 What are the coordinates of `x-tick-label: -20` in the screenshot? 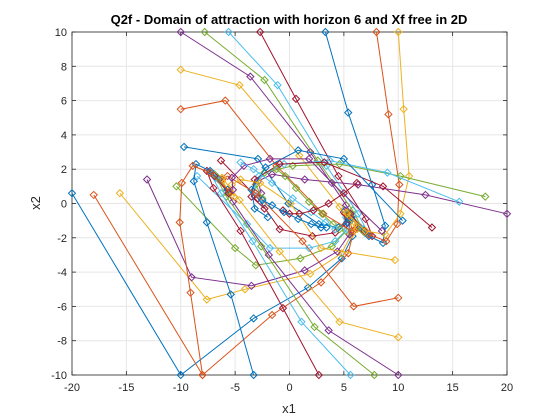 It's located at (72, 388).